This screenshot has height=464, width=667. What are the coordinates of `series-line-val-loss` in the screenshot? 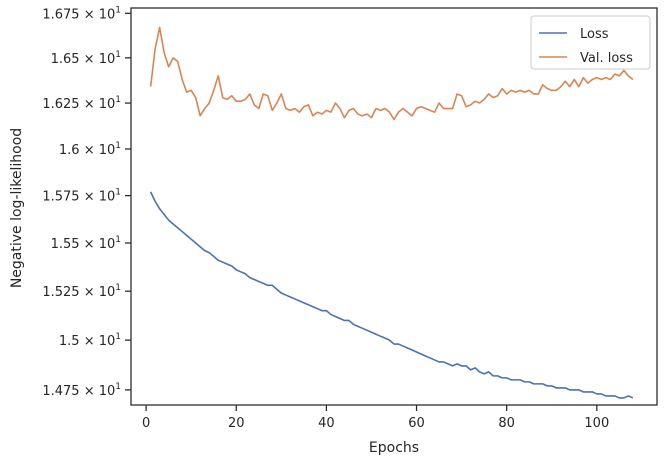 It's located at (391, 73).